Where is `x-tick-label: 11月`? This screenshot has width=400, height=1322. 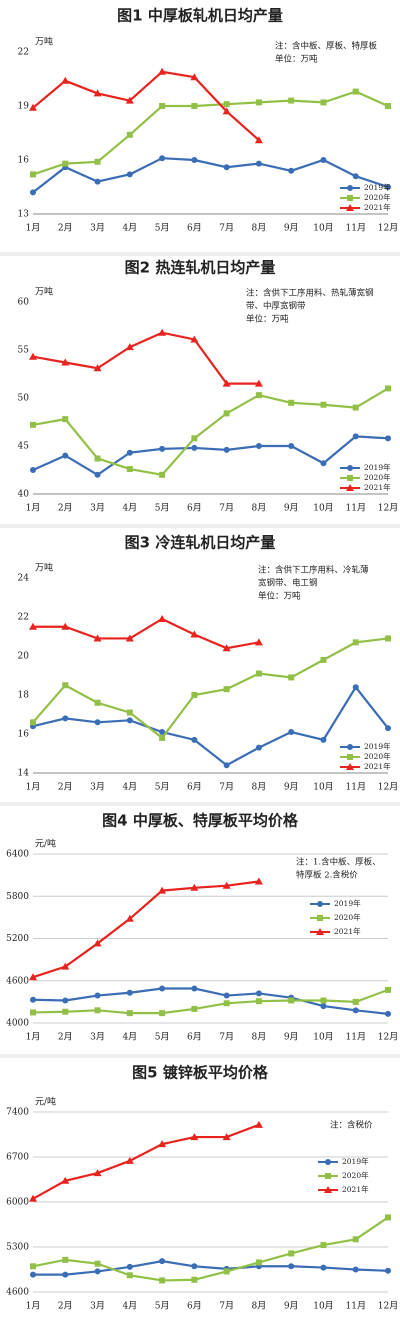 x-tick-label: 11月 is located at coordinates (356, 228).